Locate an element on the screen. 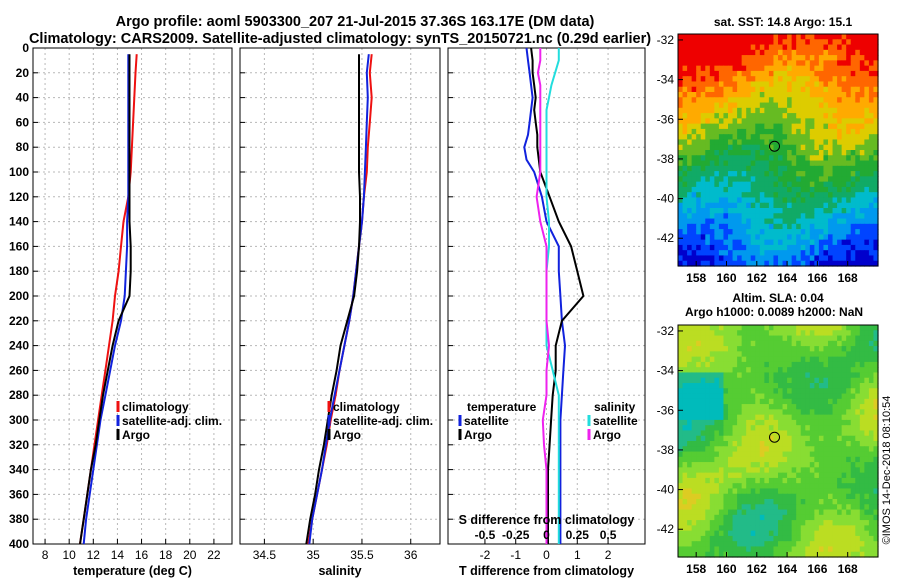 The height and width of the screenshot is (580, 900). depth-tick-label: 120 is located at coordinates (19, 197).